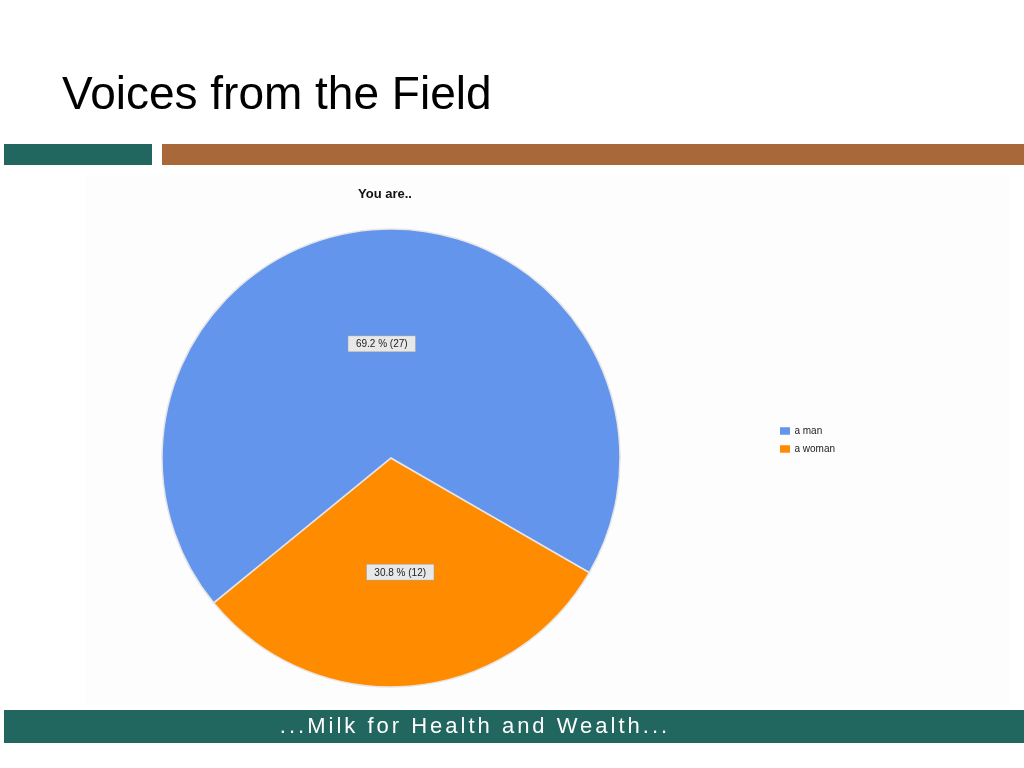  What do you see at coordinates (385, 193) in the screenshot?
I see `chart-subtitle: You are..` at bounding box center [385, 193].